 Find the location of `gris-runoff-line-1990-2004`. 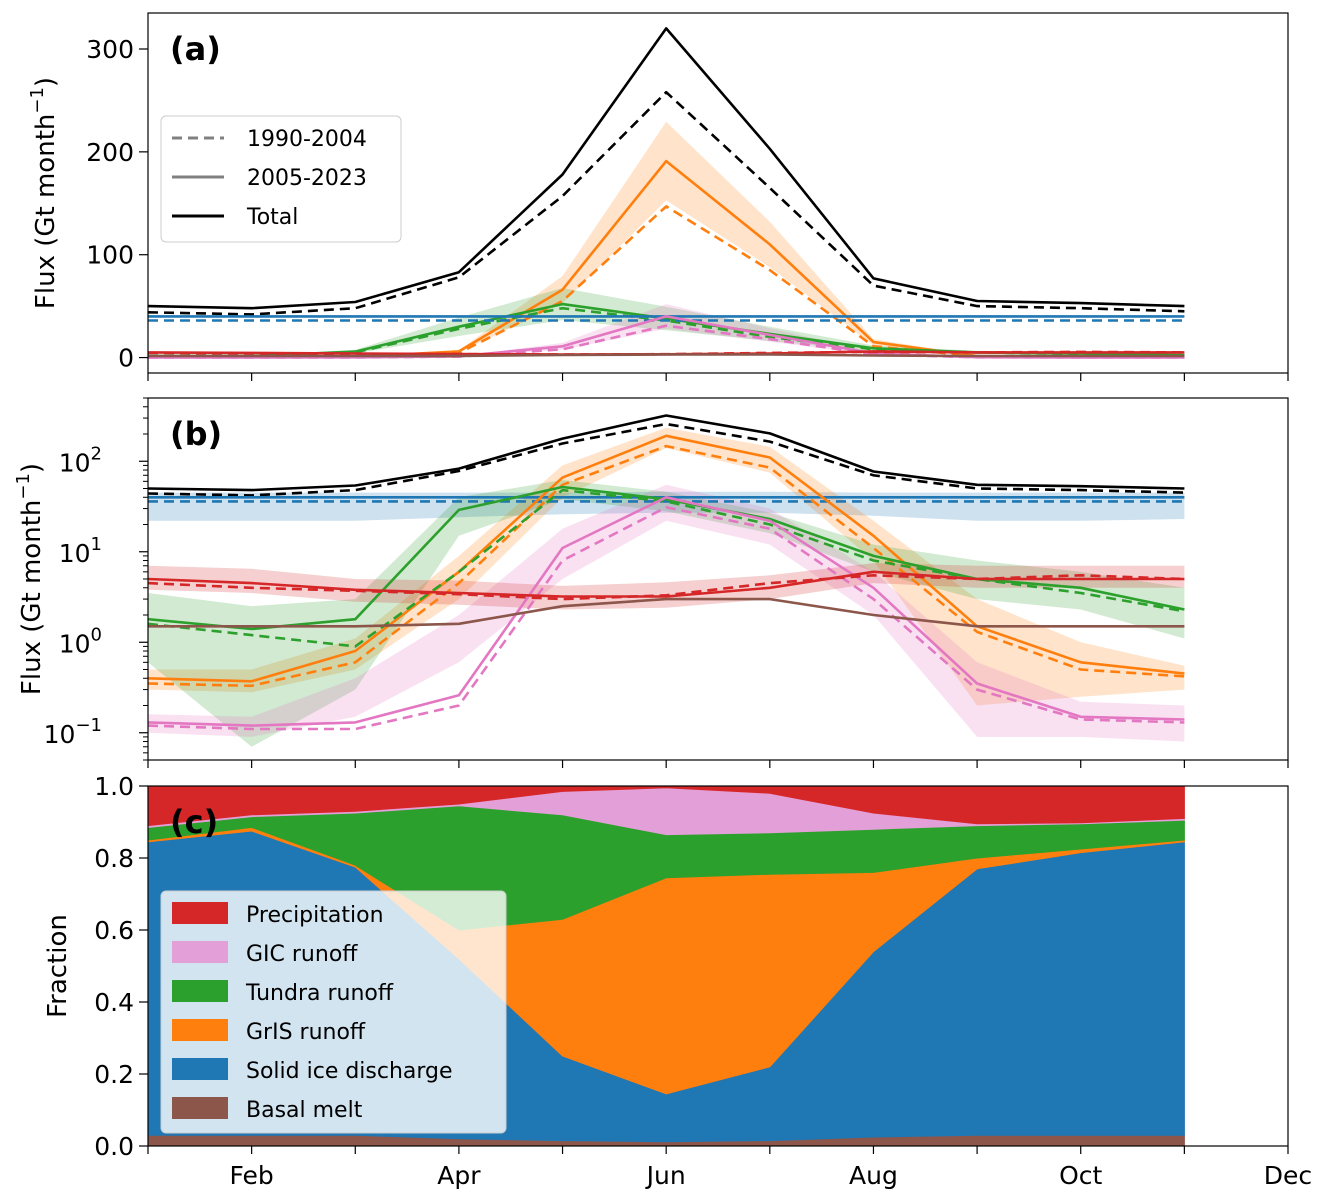

gris-runoff-line-1990-2004 is located at coordinates (666, 282).